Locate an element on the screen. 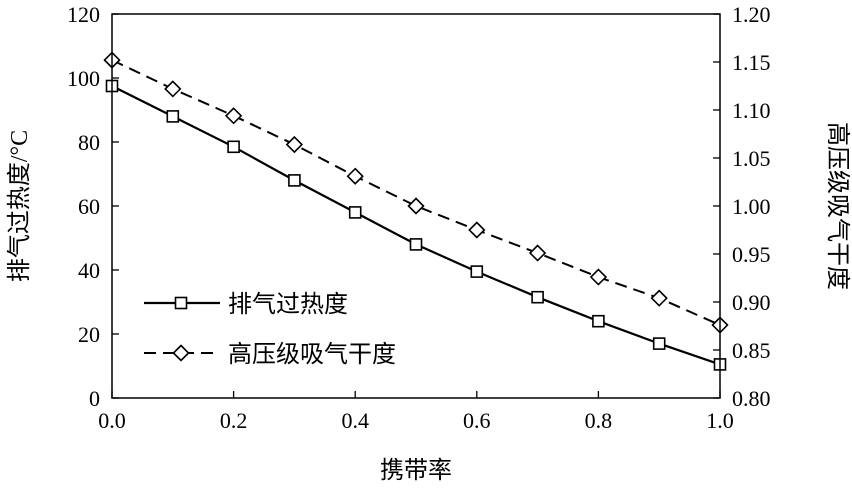 The height and width of the screenshot is (490, 852). left-y-tick-label: 0 is located at coordinates (94, 398).